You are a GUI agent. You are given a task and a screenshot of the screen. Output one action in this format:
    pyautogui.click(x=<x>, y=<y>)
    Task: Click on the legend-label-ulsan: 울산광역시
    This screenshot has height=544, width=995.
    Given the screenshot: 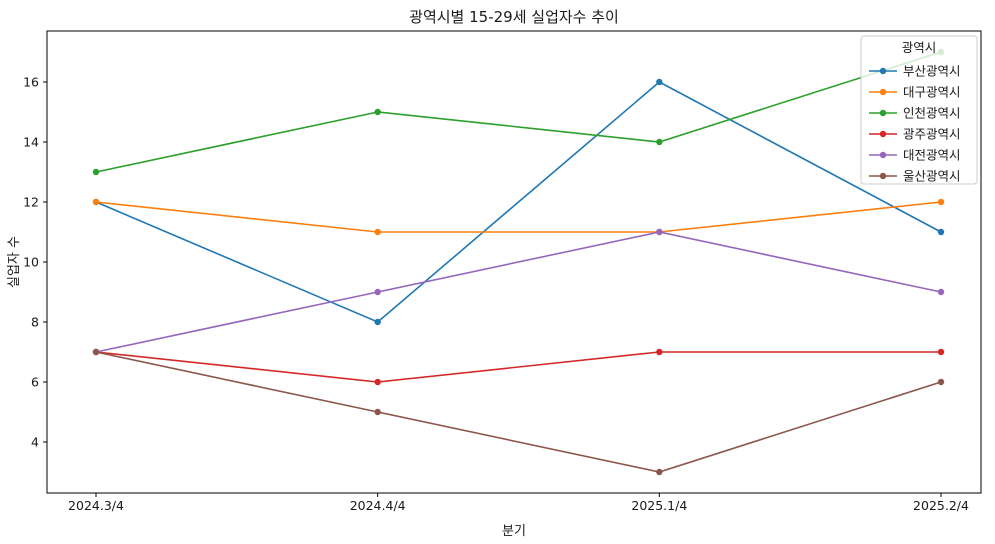 What is the action you would take?
    pyautogui.click(x=932, y=176)
    